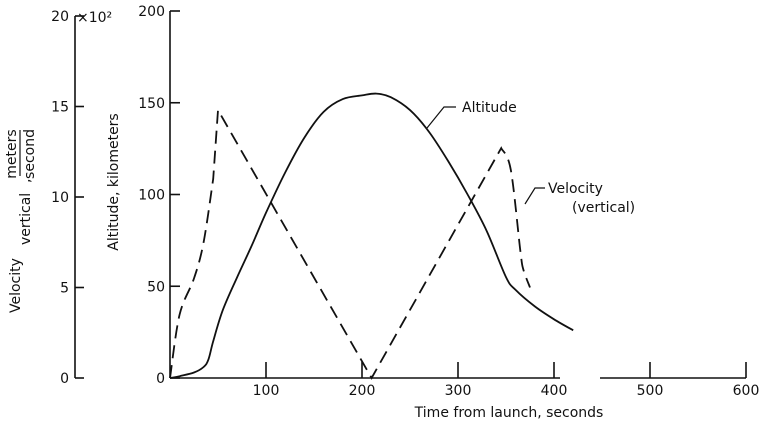  I want to click on altitude-ticks: 0 50 100 150 200, so click(159, 195).